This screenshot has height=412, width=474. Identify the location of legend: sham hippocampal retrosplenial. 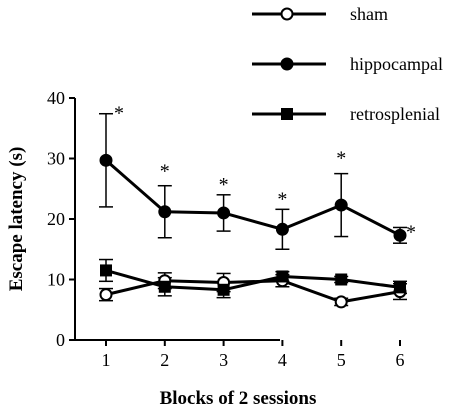
(347, 64).